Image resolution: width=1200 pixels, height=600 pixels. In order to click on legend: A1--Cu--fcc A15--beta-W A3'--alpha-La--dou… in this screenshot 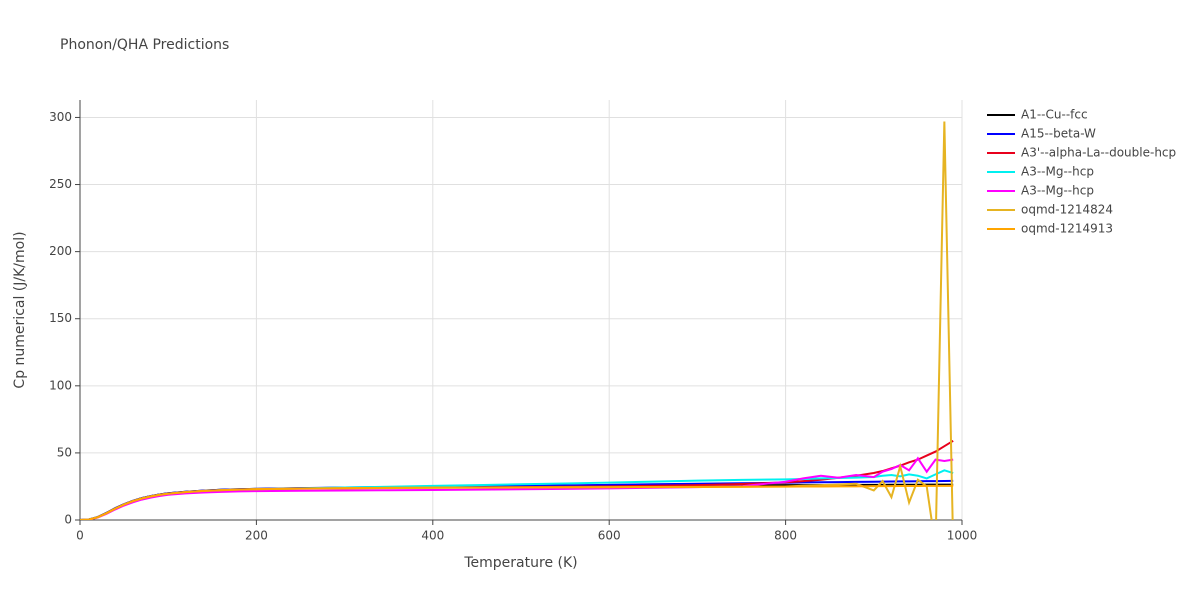, I will do `click(1081, 172)`.